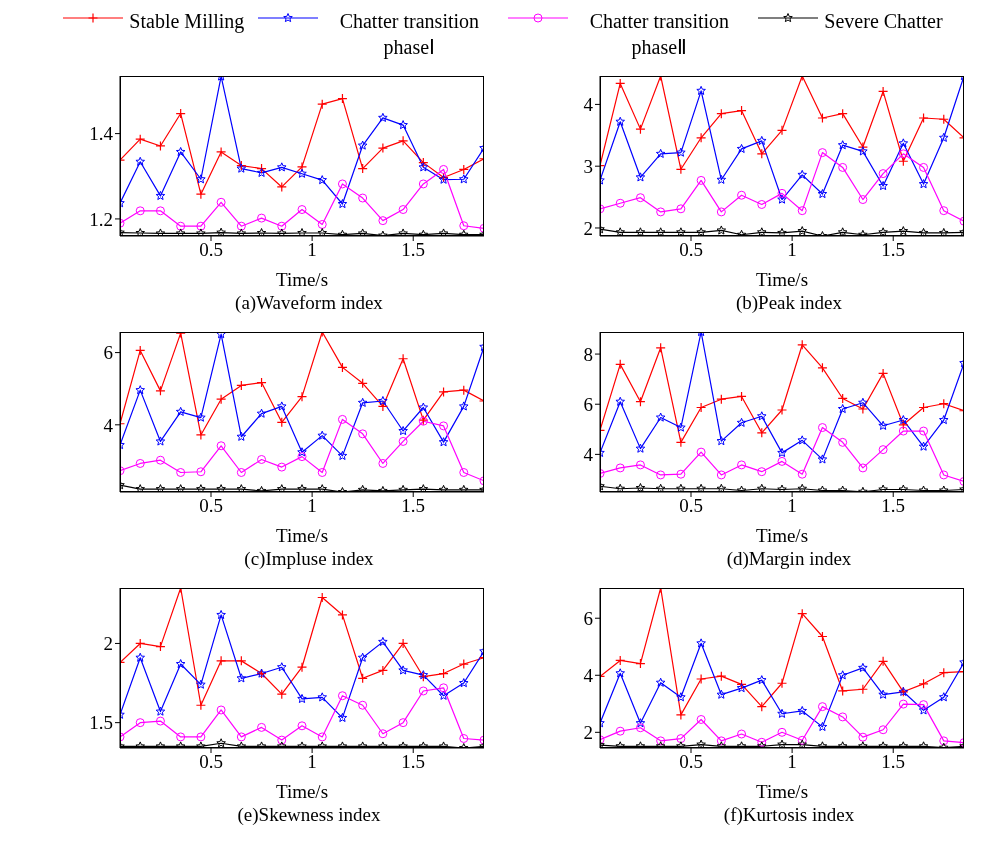 The width and height of the screenshot is (1002, 855). What do you see at coordinates (309, 559) in the screenshot?
I see `text: (c)Impluse index` at bounding box center [309, 559].